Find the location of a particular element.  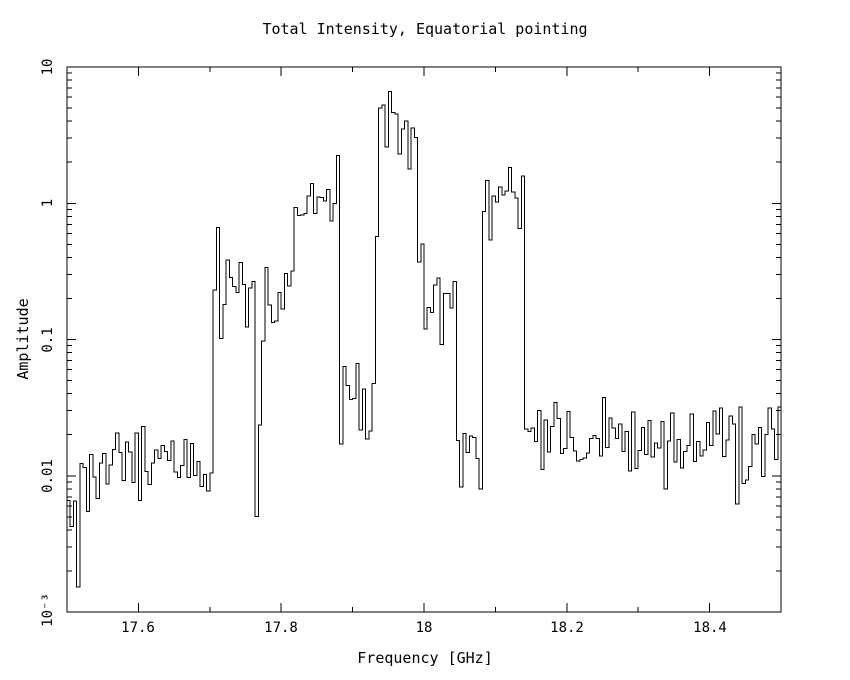

x-axis-label: Frequency [GHz] is located at coordinates (425, 658).